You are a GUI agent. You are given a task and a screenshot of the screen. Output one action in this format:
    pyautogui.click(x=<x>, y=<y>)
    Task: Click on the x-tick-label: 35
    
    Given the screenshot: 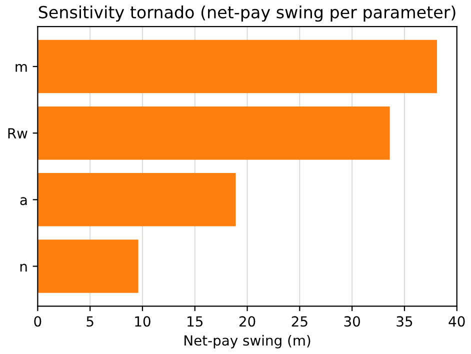 What is the action you would take?
    pyautogui.click(x=404, y=321)
    